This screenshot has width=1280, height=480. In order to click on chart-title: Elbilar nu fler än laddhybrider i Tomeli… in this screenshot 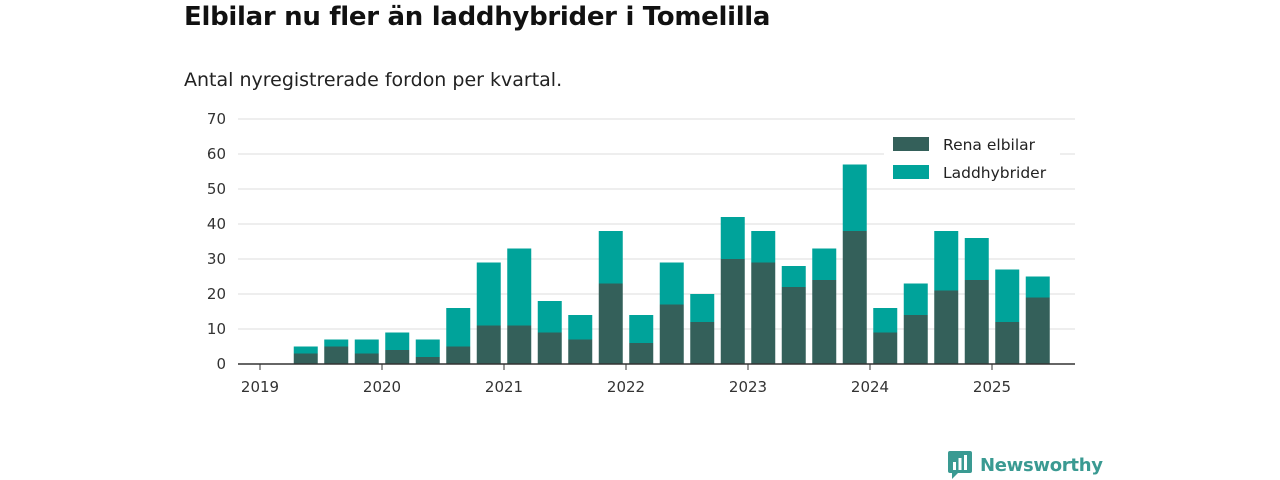, I will do `click(477, 17)`.